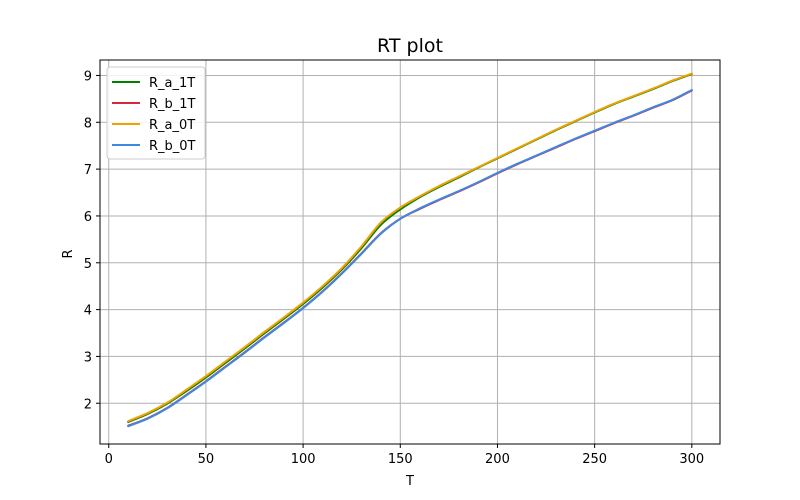  Describe the element at coordinates (400, 459) in the screenshot. I see `x-tick-label: 150` at that location.